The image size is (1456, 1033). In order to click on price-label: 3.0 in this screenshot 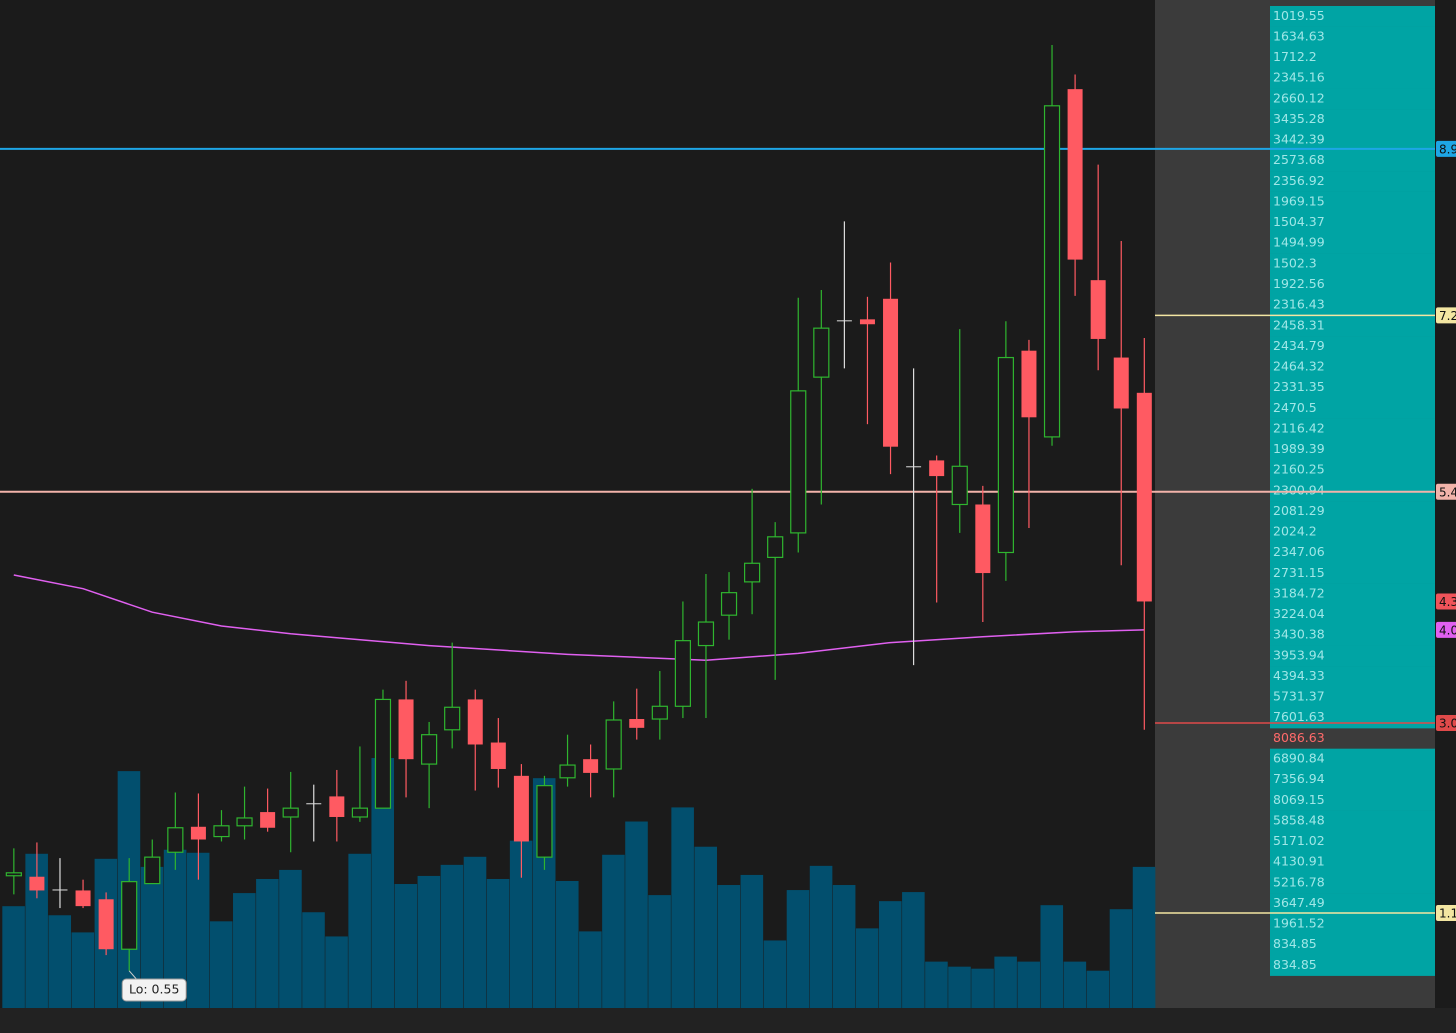, I will do `click(1447, 723)`.